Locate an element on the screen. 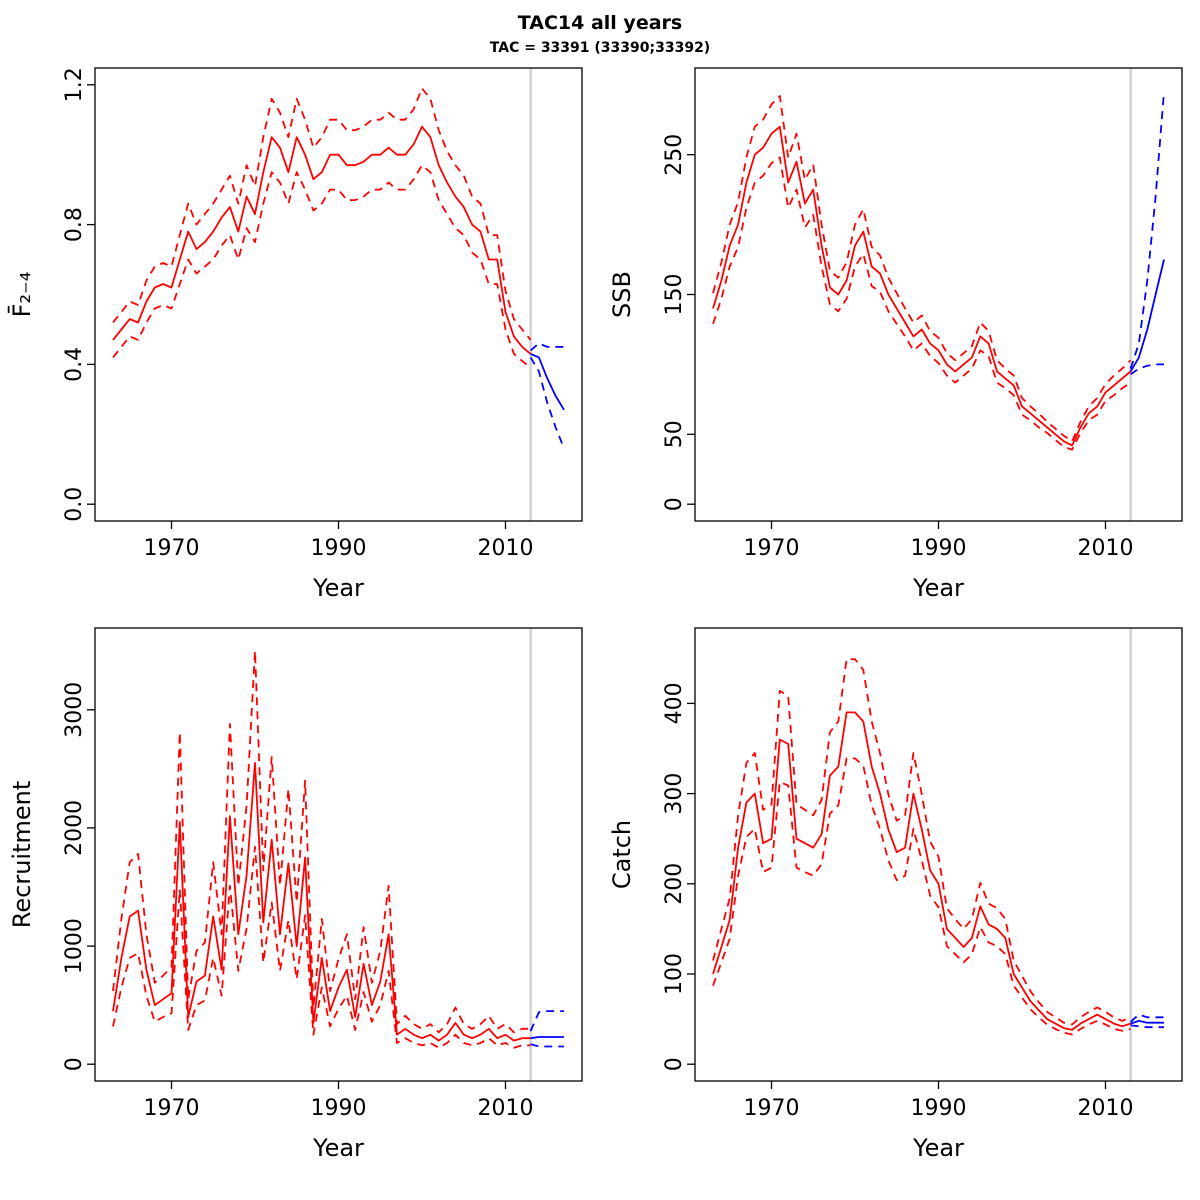 Image resolution: width=1200 pixels, height=1200 pixels. y-tick-label: 200 is located at coordinates (674, 884).